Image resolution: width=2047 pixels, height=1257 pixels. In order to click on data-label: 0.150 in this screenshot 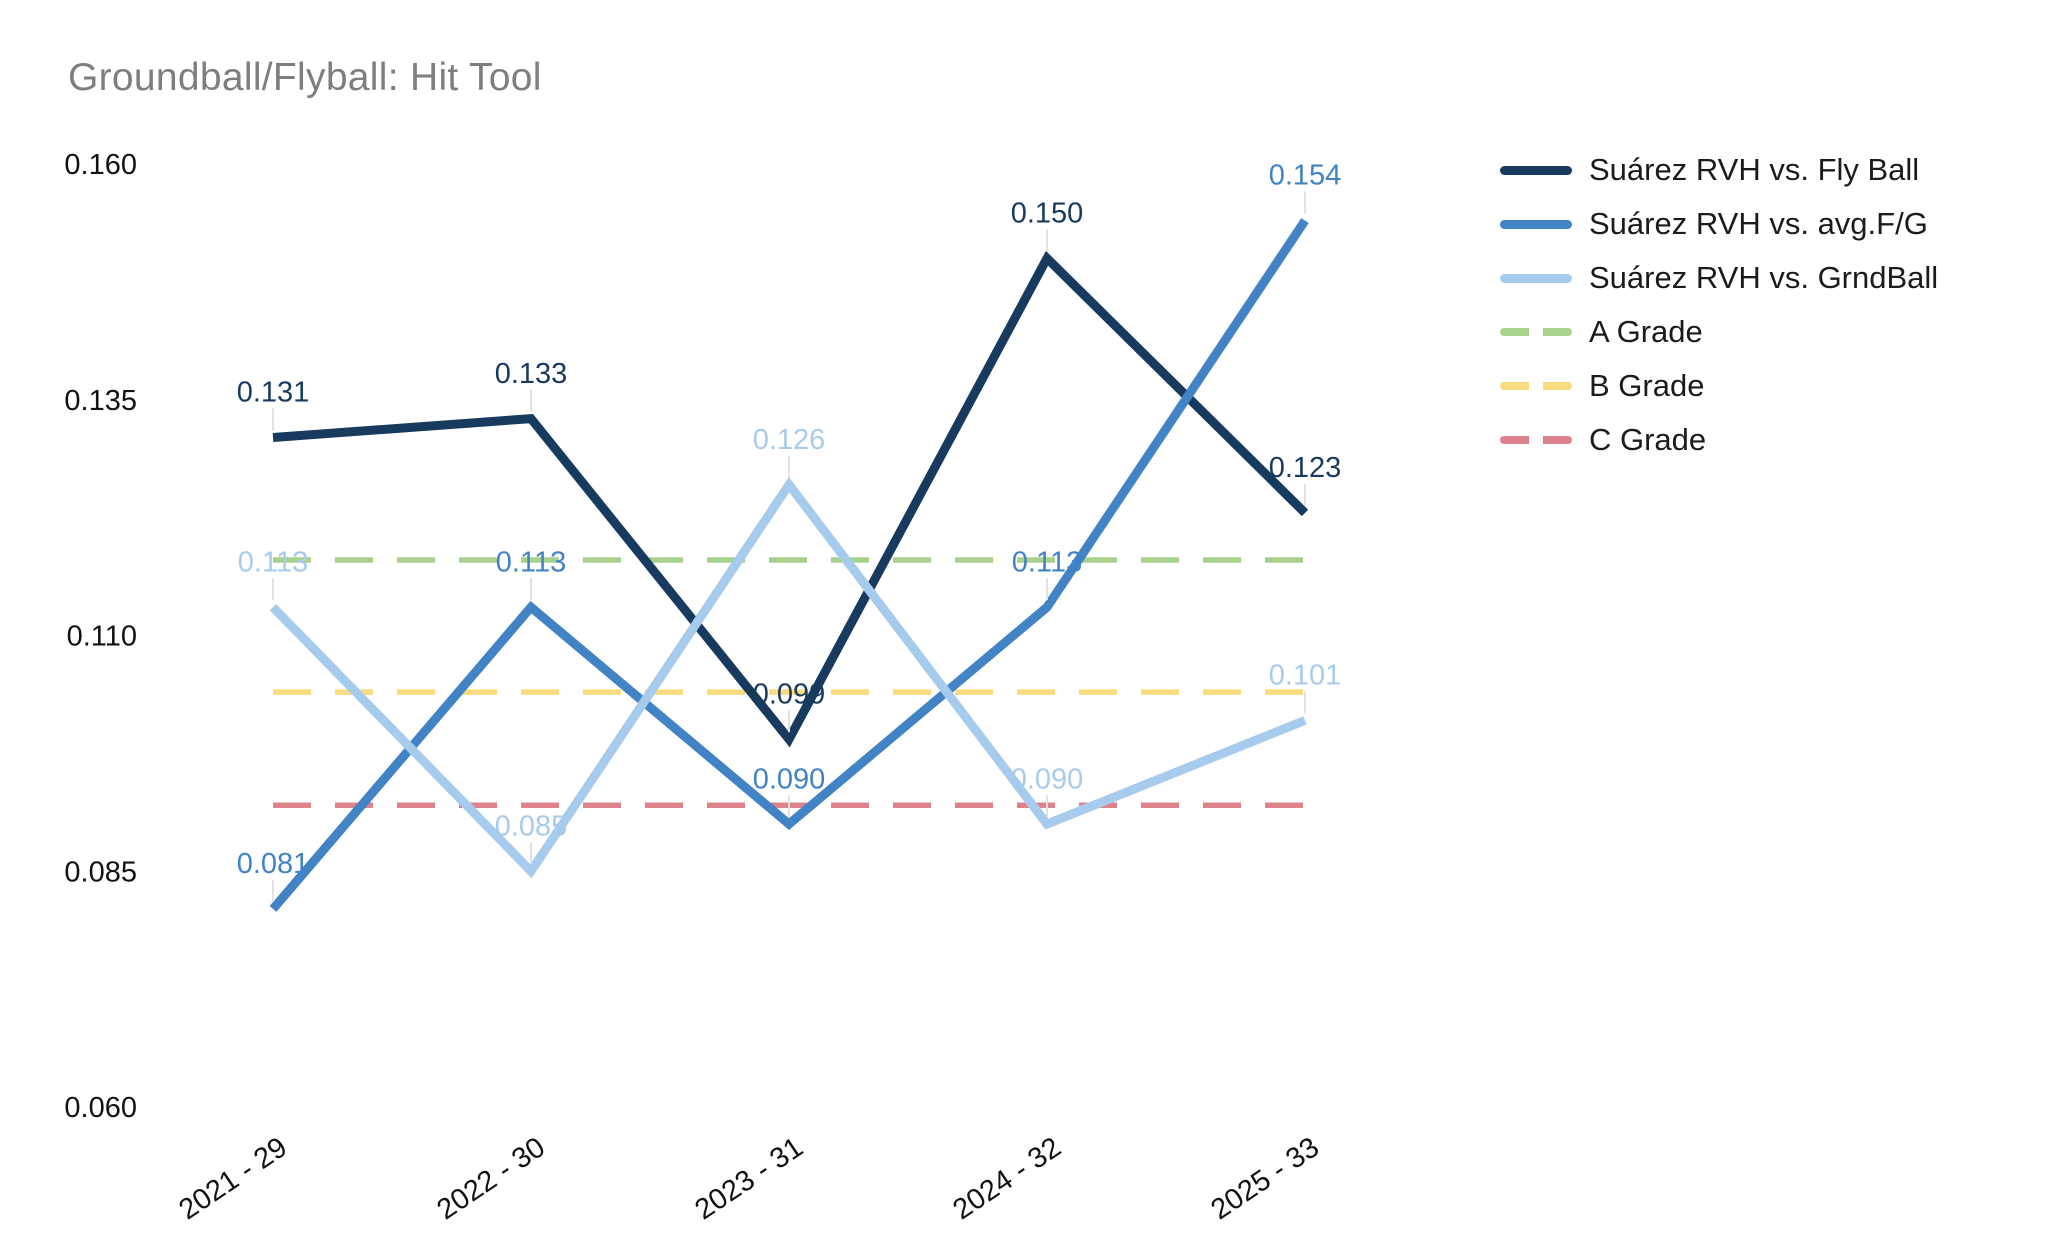, I will do `click(1047, 213)`.